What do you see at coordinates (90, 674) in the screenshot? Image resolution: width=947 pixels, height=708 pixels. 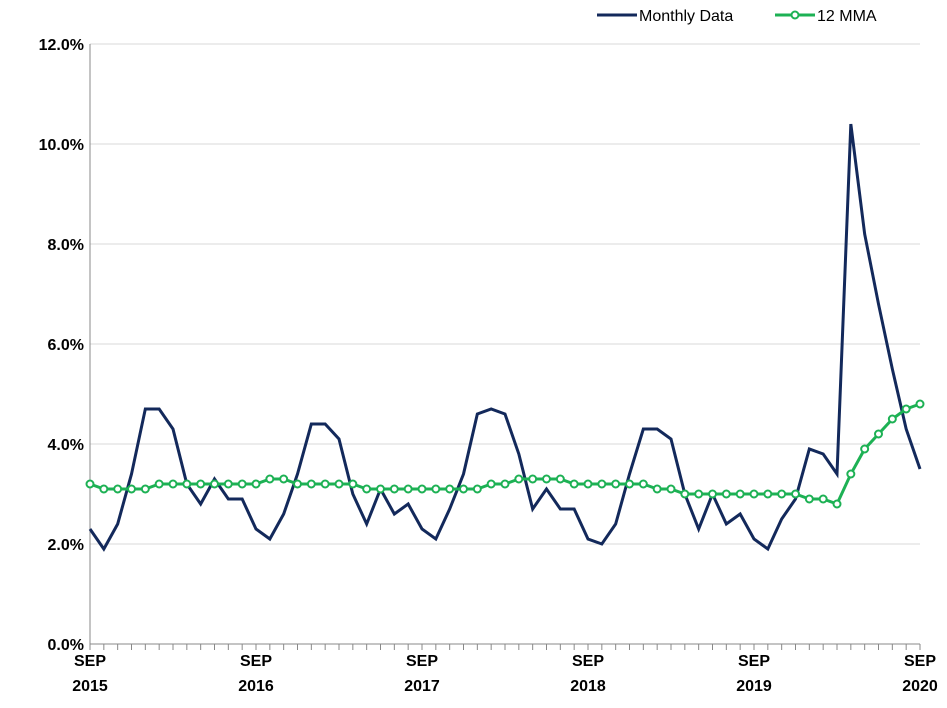 I see `x-tick-label: SEP 2015` at bounding box center [90, 674].